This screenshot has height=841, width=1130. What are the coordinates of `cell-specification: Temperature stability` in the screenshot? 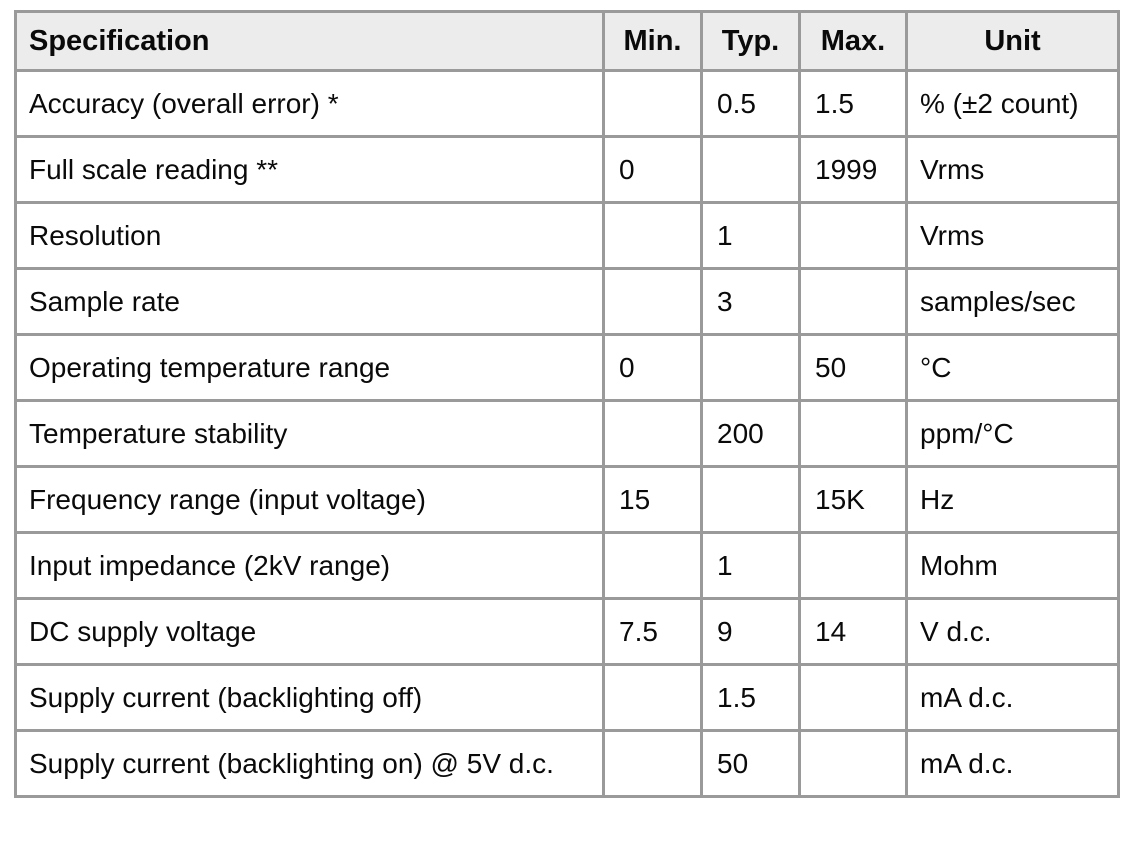 It's located at (309, 433).